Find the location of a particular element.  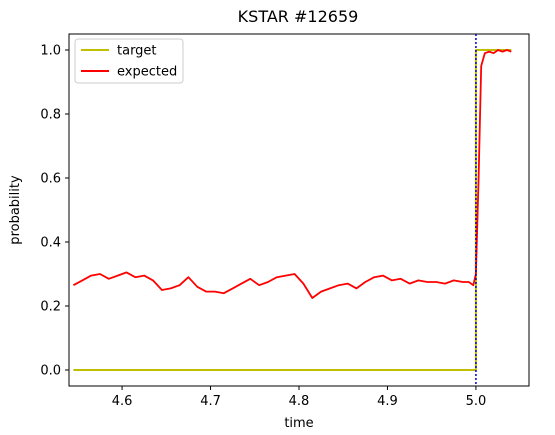

x-axis-label: time is located at coordinates (298, 423).